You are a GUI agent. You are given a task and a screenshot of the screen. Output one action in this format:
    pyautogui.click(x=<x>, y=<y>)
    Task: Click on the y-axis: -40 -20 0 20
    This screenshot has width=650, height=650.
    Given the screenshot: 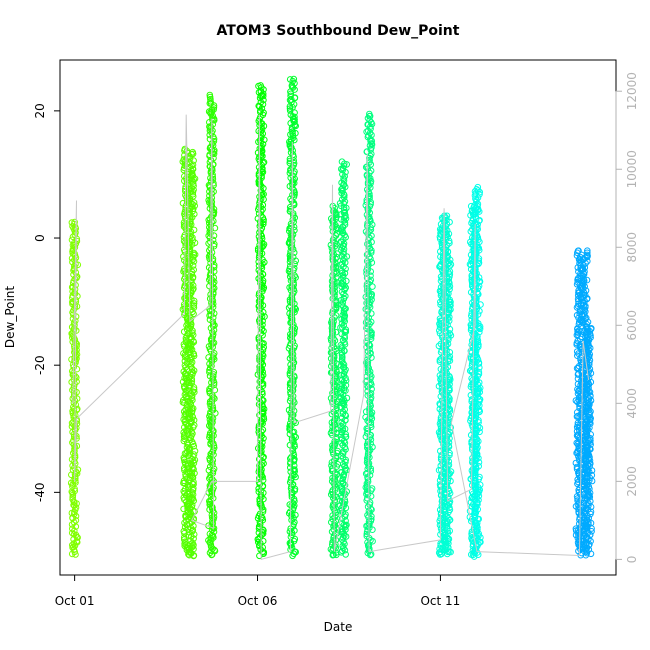 What is the action you would take?
    pyautogui.click(x=47, y=302)
    